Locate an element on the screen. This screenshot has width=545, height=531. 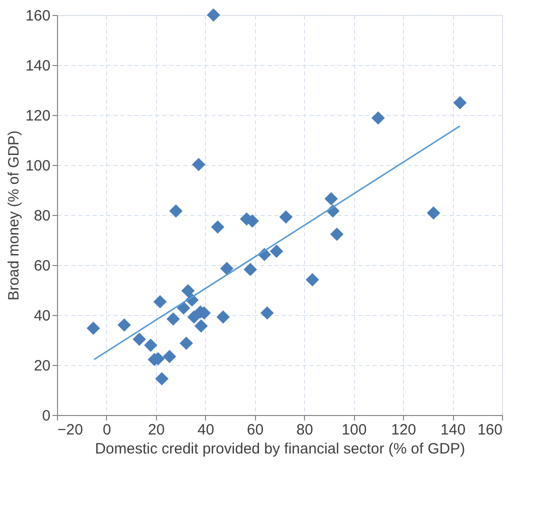
x-tick-label: 20 is located at coordinates (156, 430).